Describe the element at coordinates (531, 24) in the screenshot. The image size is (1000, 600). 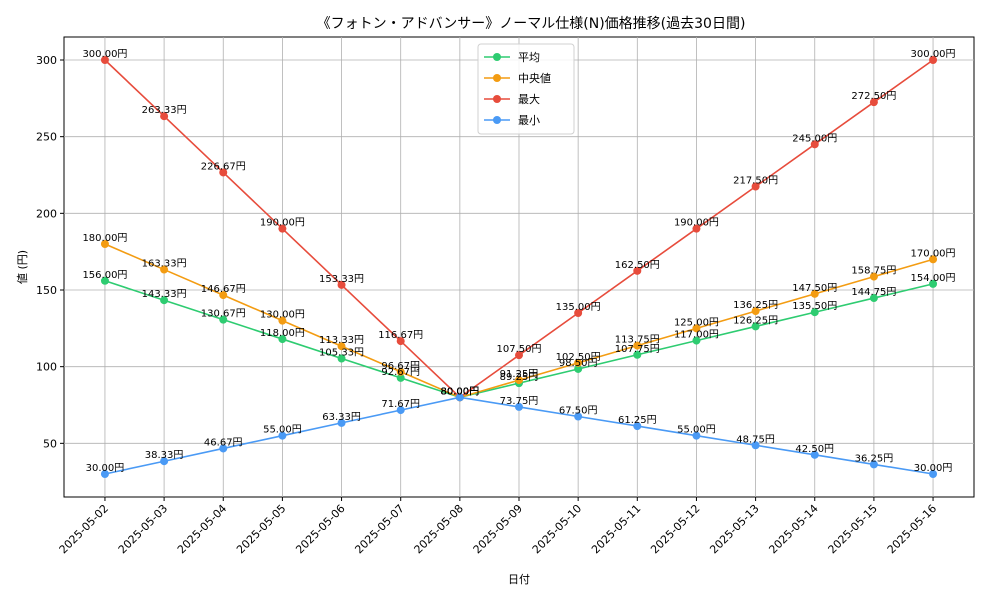
I see `chart-title: 《フォトン・アドバンサー》ノーマル仕様(N)価格推移(過去30日間)` at that location.